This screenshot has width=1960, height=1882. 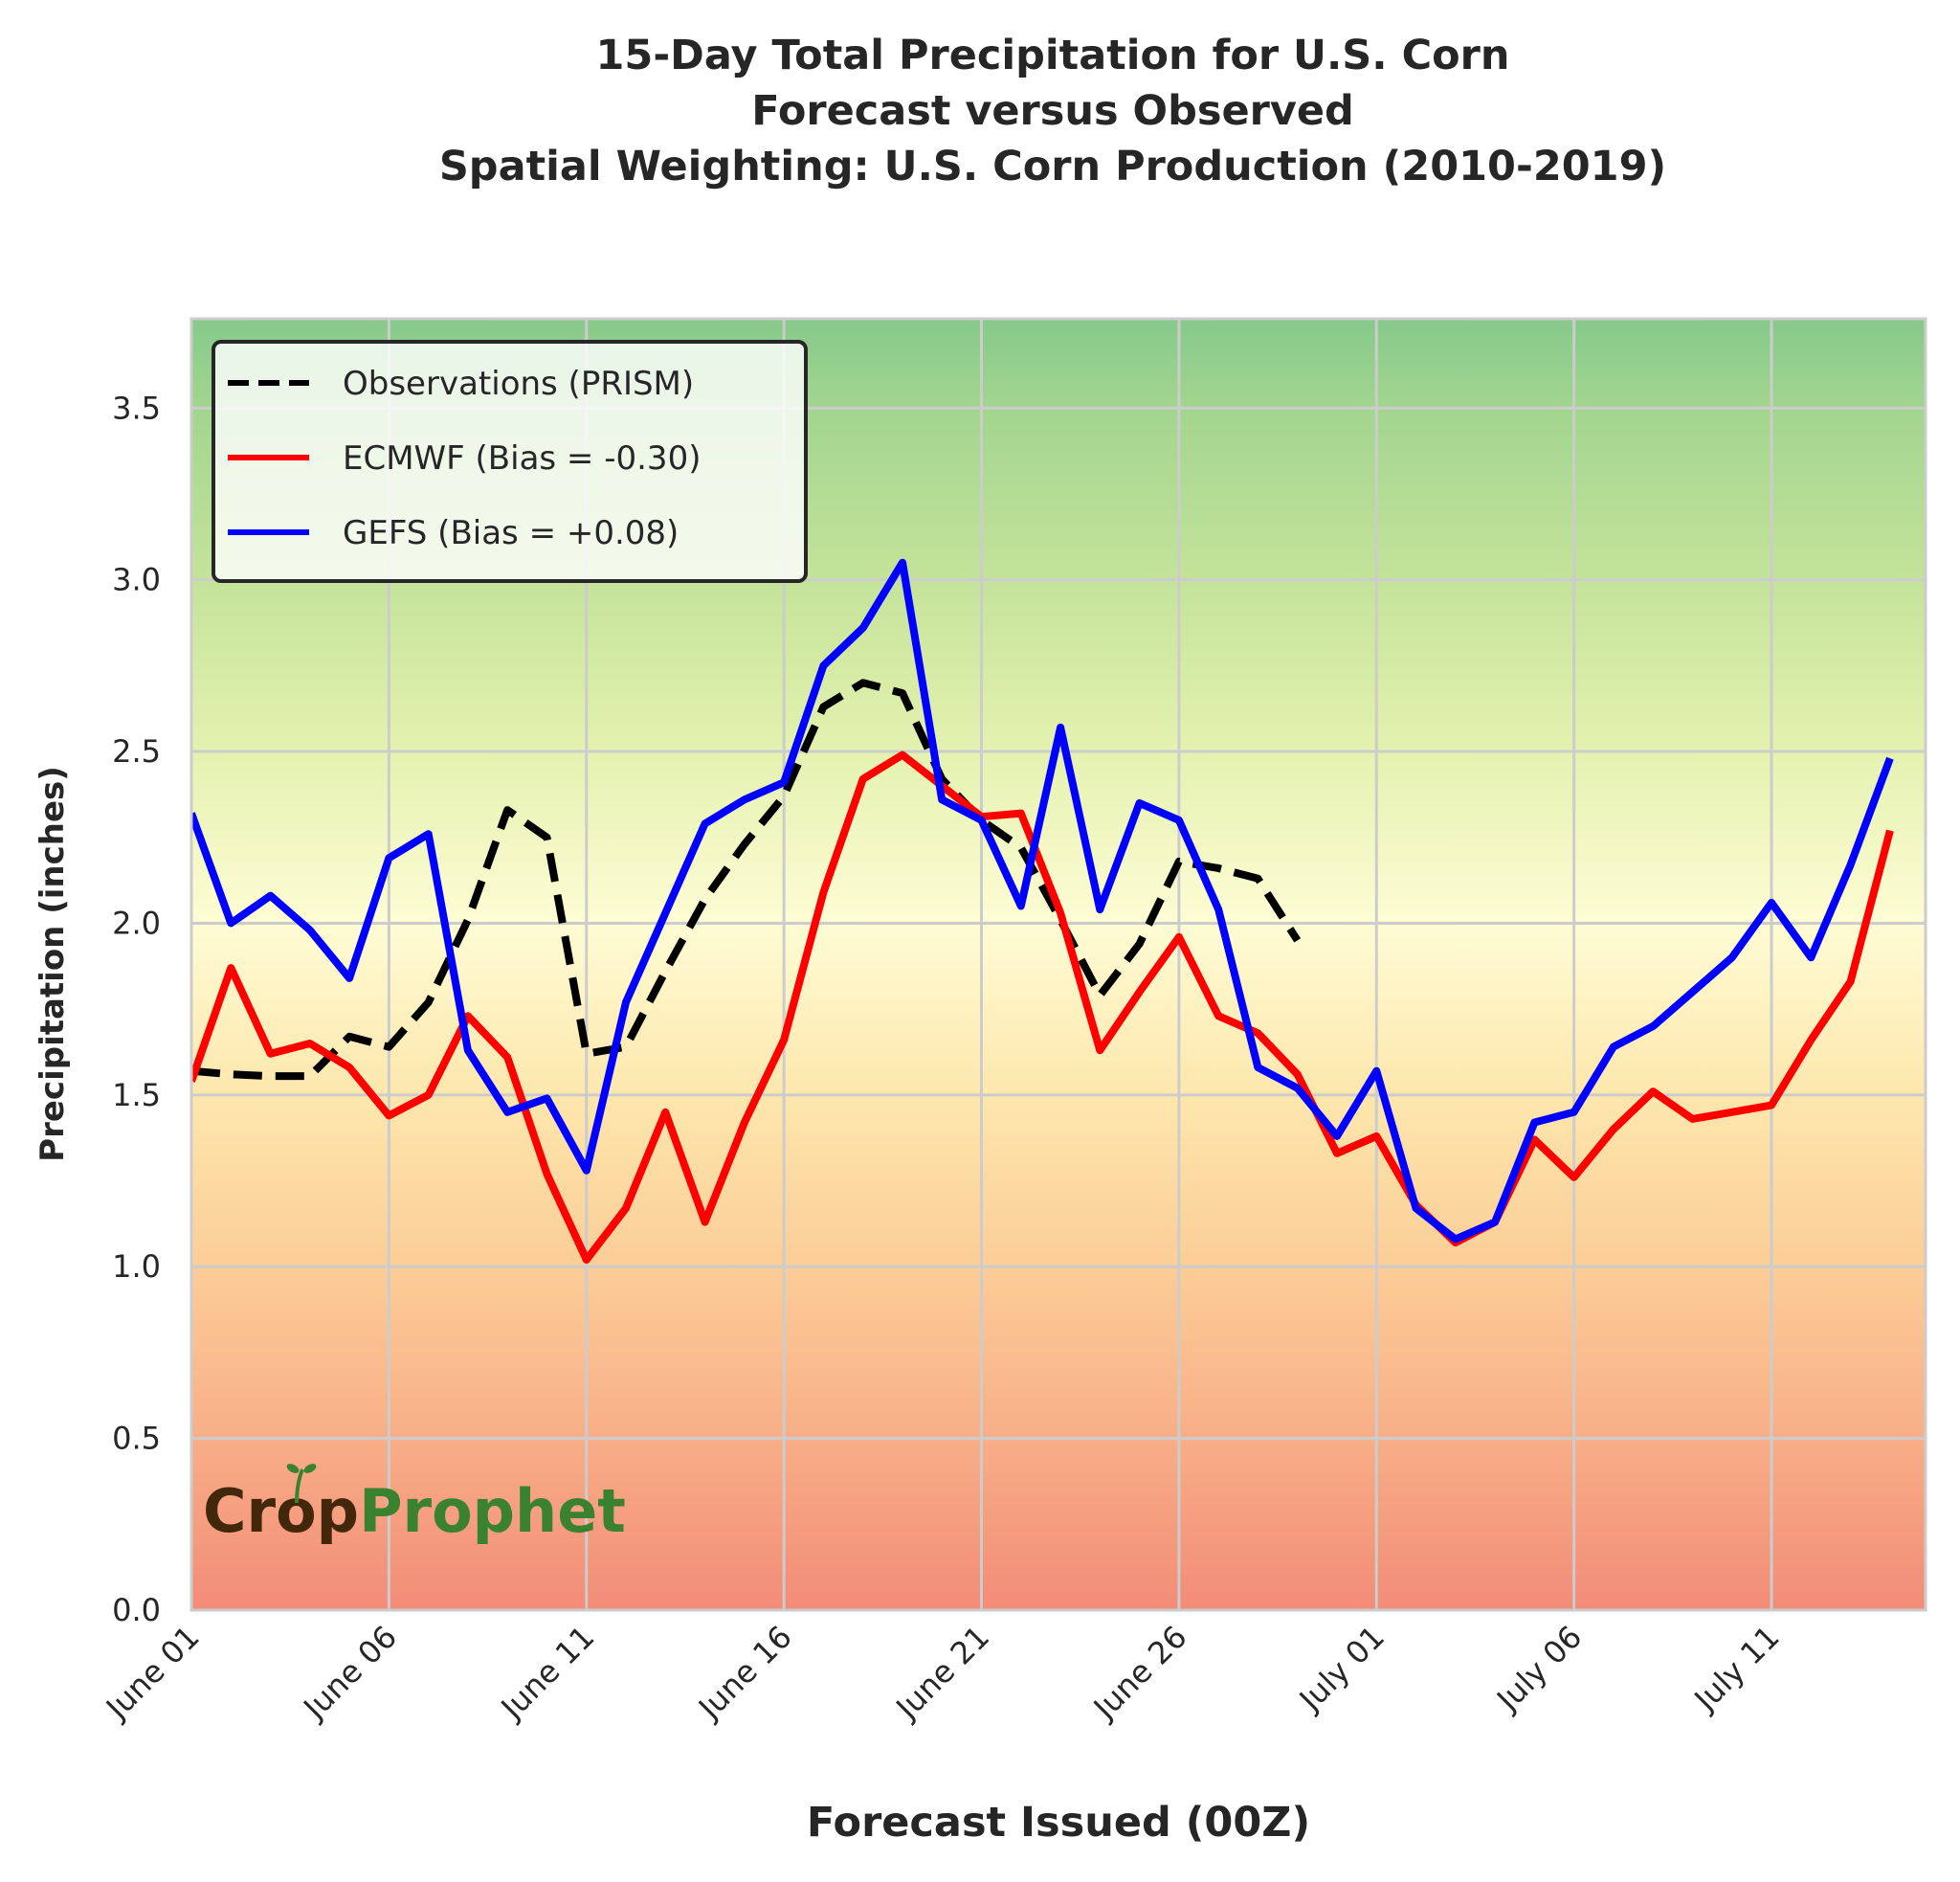 What do you see at coordinates (522, 458) in the screenshot?
I see `legend-label-ecmwf: ECMWF (Bias = -0.30)` at bounding box center [522, 458].